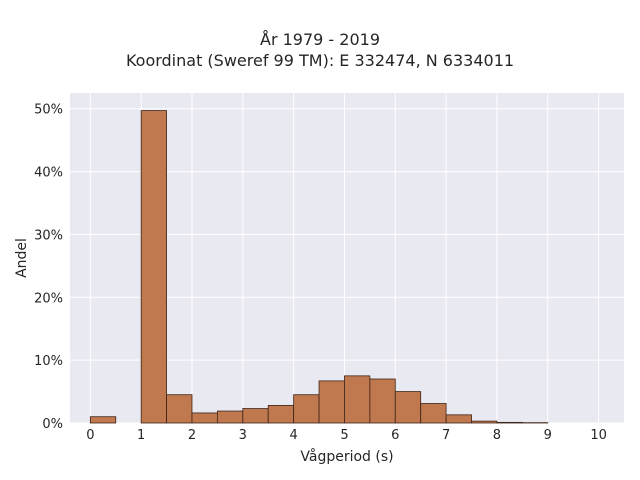  What do you see at coordinates (48, 361) in the screenshot?
I see `y-tick-label: 10%` at bounding box center [48, 361].